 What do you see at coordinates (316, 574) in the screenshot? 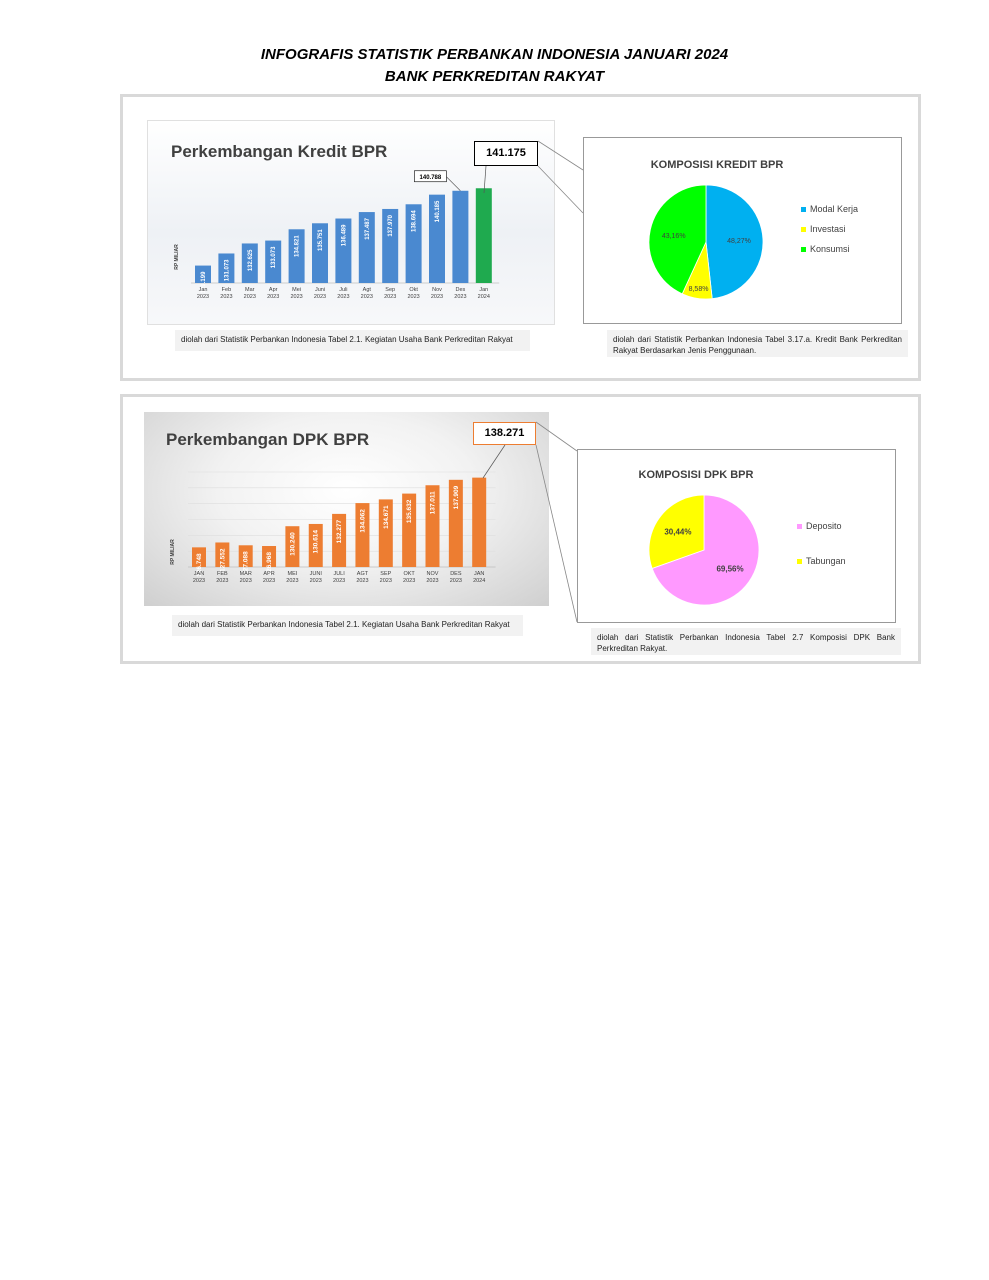
I see `x-tick-label: JUNI` at bounding box center [316, 574].